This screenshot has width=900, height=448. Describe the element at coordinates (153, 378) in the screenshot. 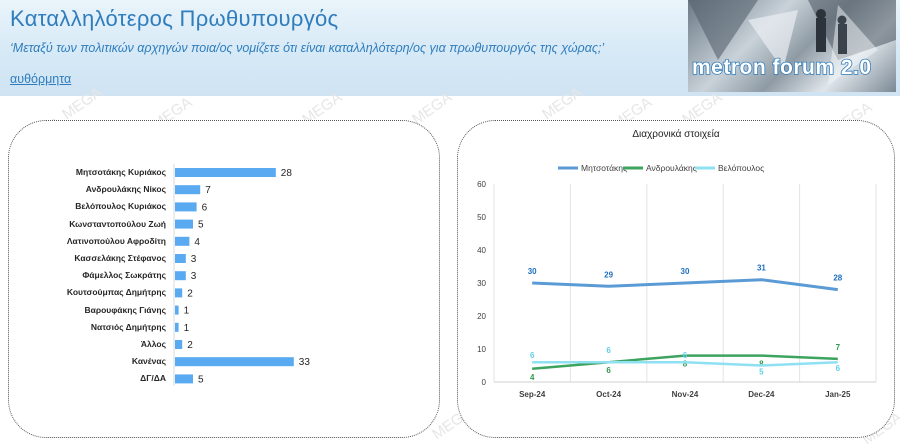

I see `bar-category-label: ΔΓ/ΔΑ` at that location.